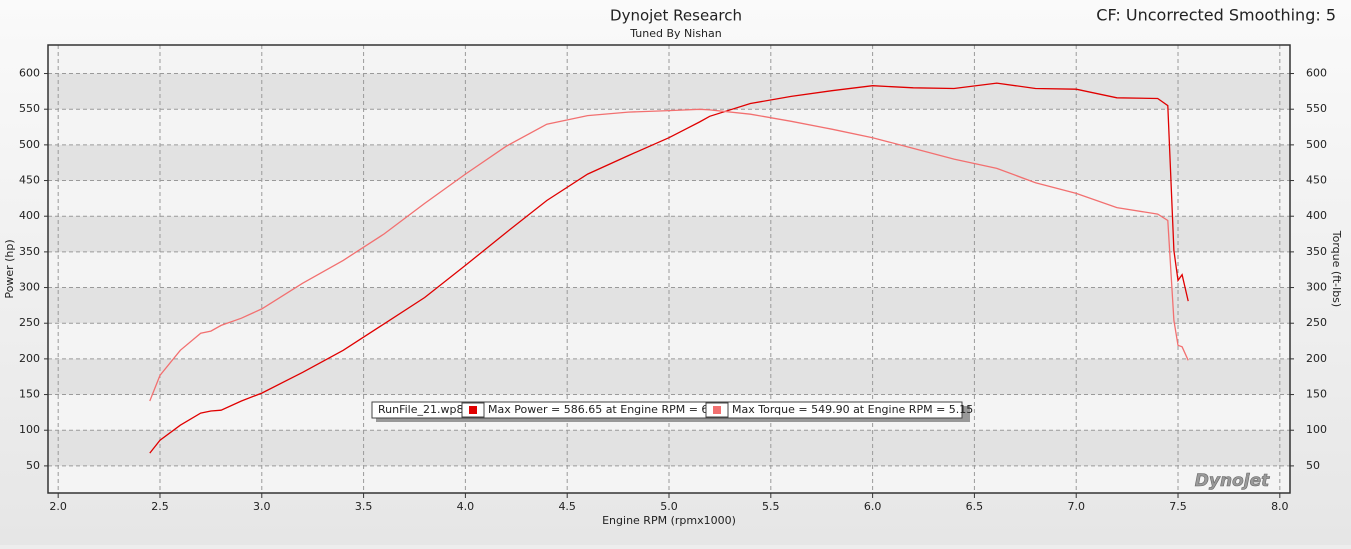  Describe the element at coordinates (1316, 215) in the screenshot. I see `y2-tick-label: 400` at that location.